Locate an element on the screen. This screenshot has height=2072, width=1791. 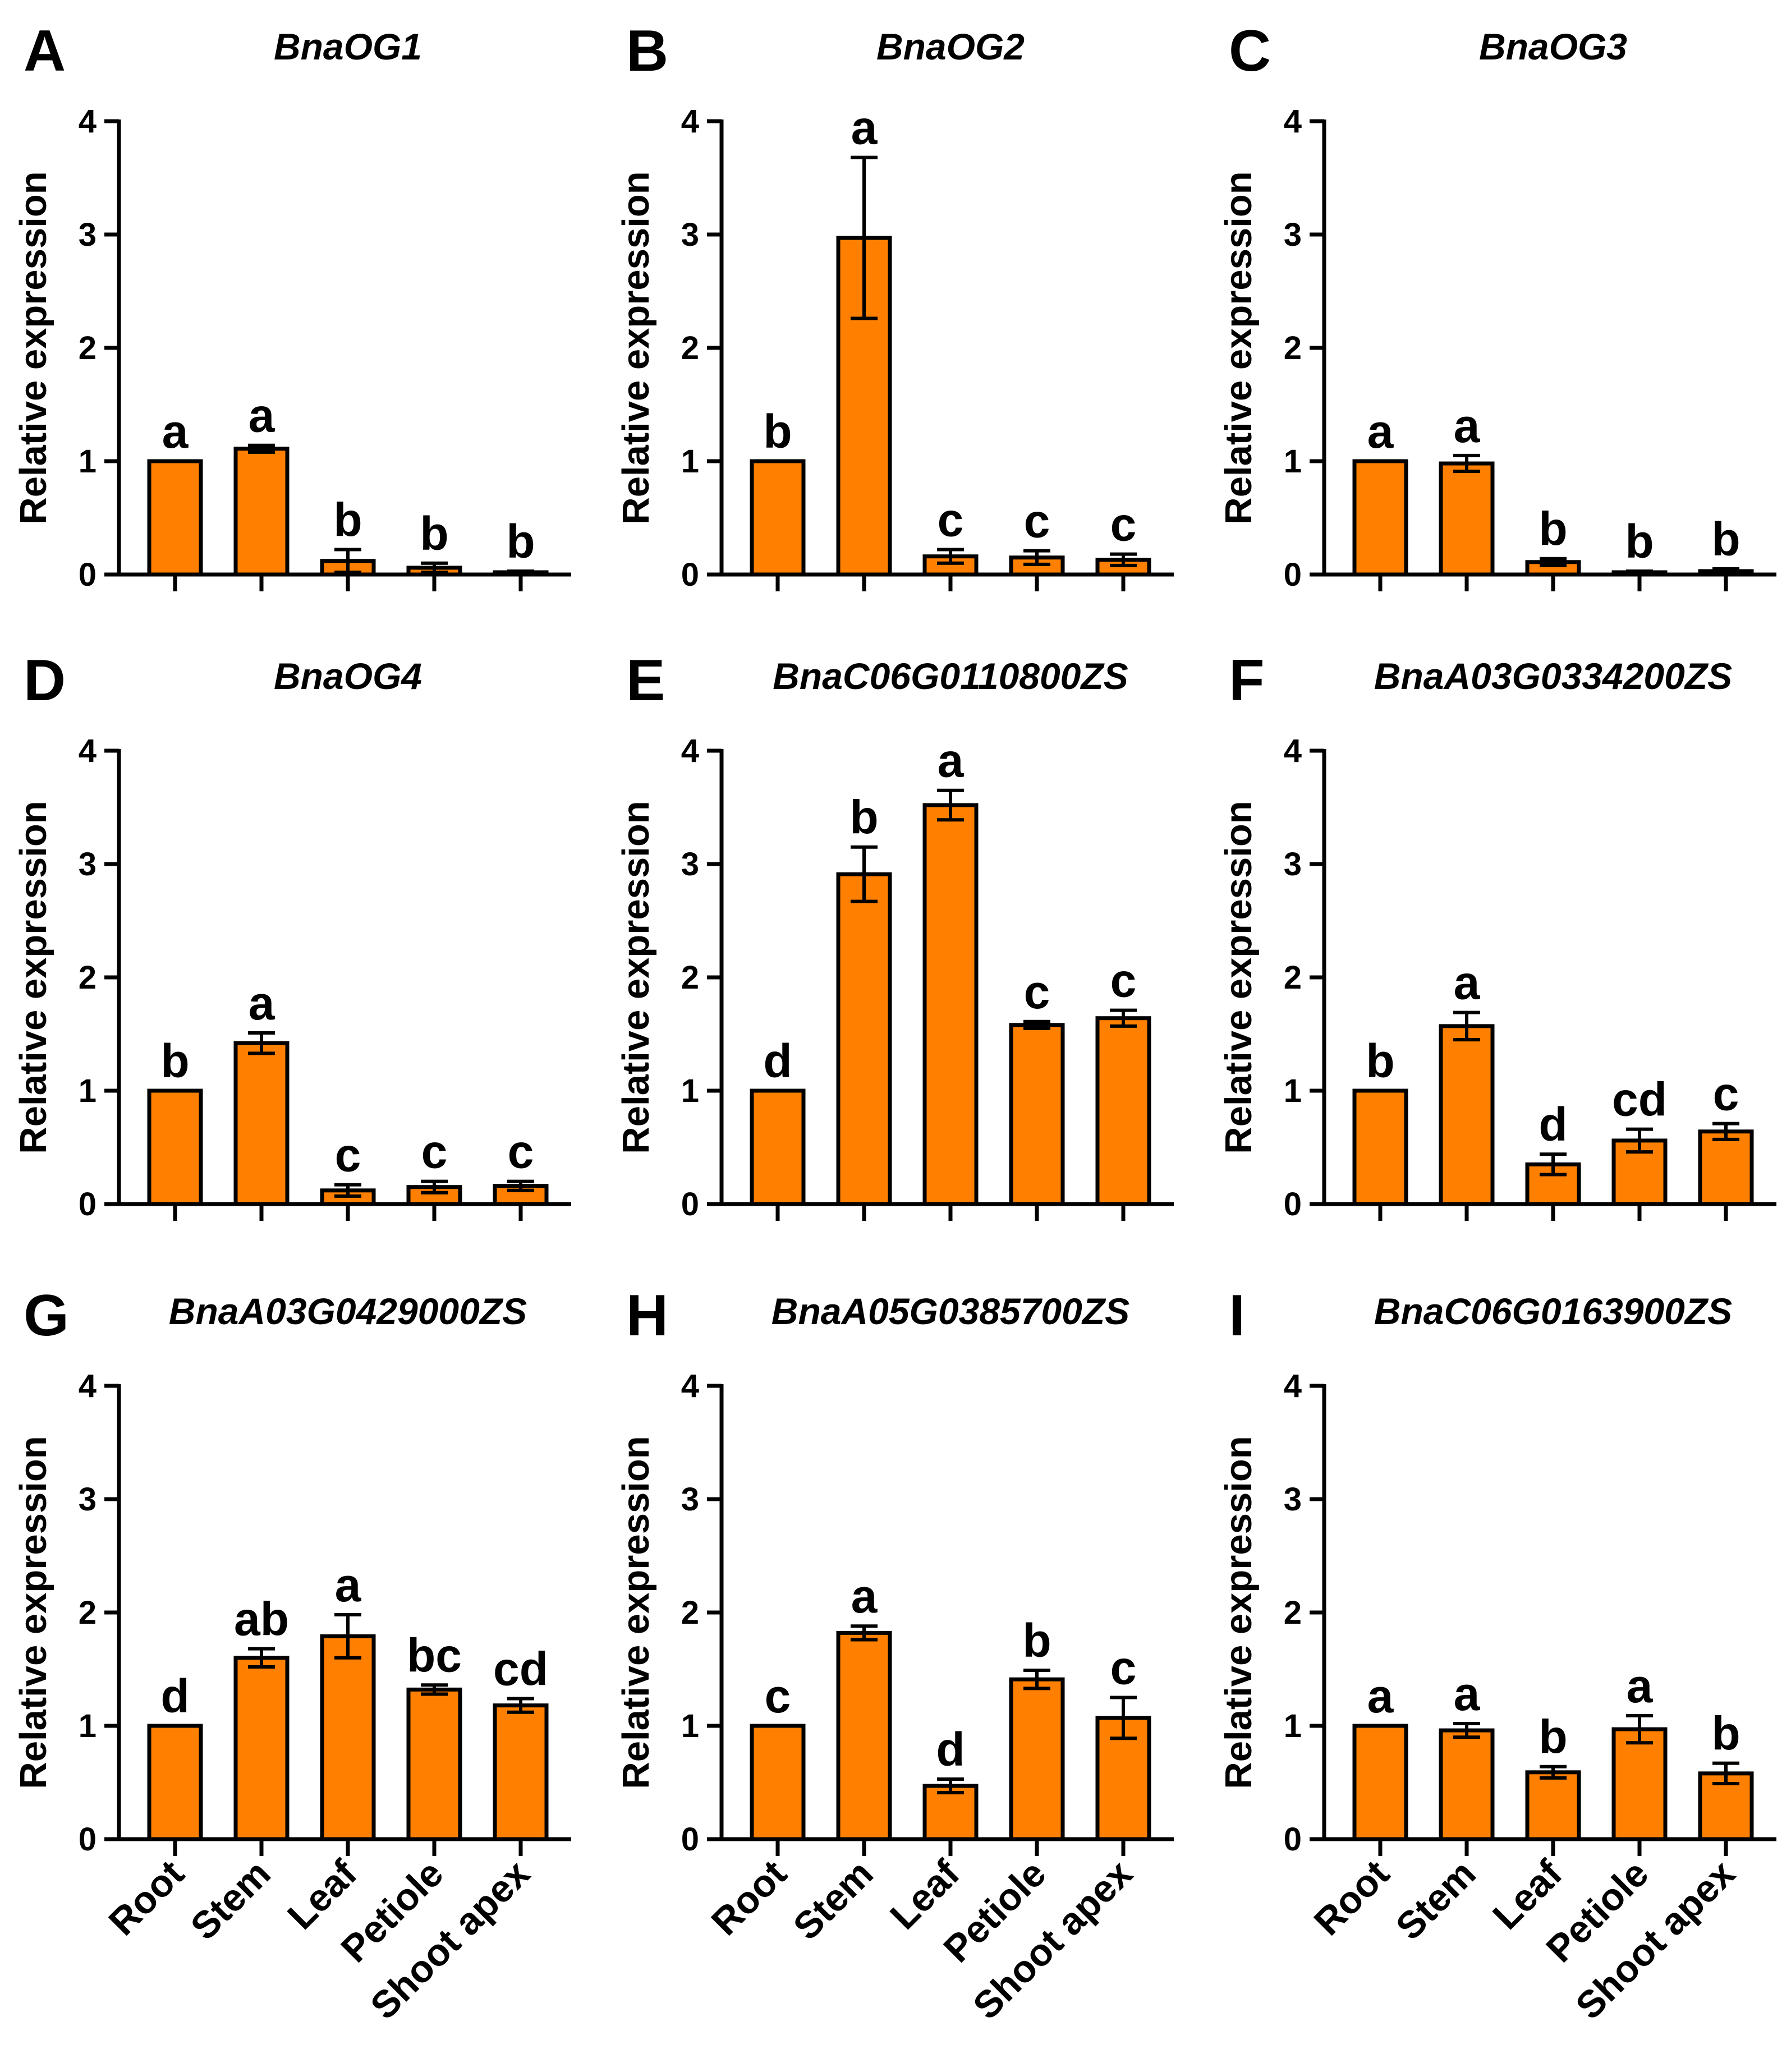
y-axis-label-f: Relative expression is located at coordinates (1239, 977).